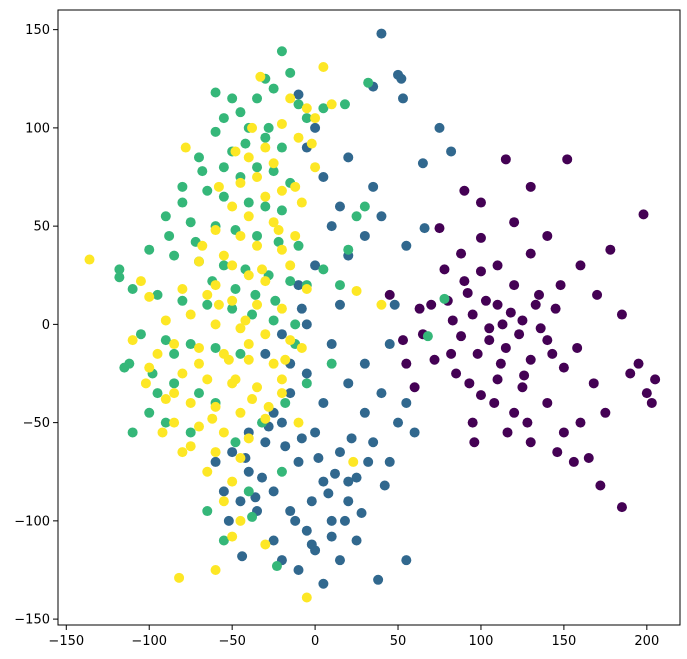  What do you see at coordinates (41, 227) in the screenshot?
I see `y-tick-label: 50` at bounding box center [41, 227].